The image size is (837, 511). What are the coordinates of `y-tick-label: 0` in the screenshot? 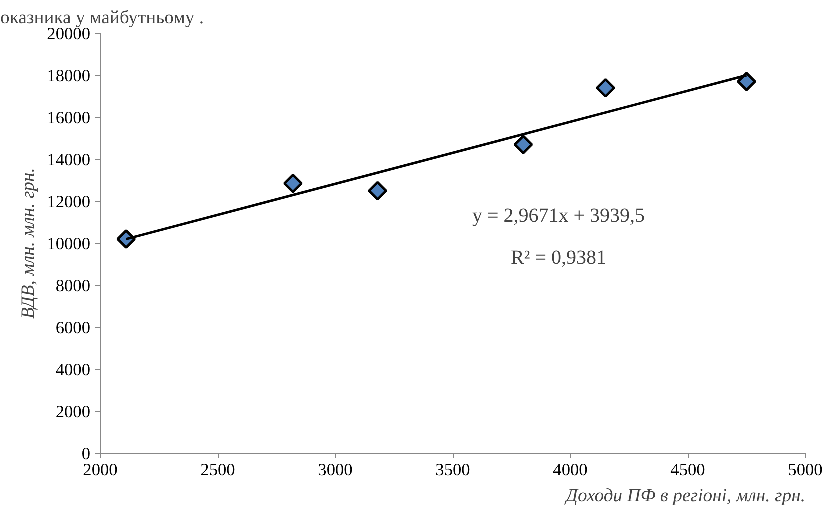 It's located at (86, 454).